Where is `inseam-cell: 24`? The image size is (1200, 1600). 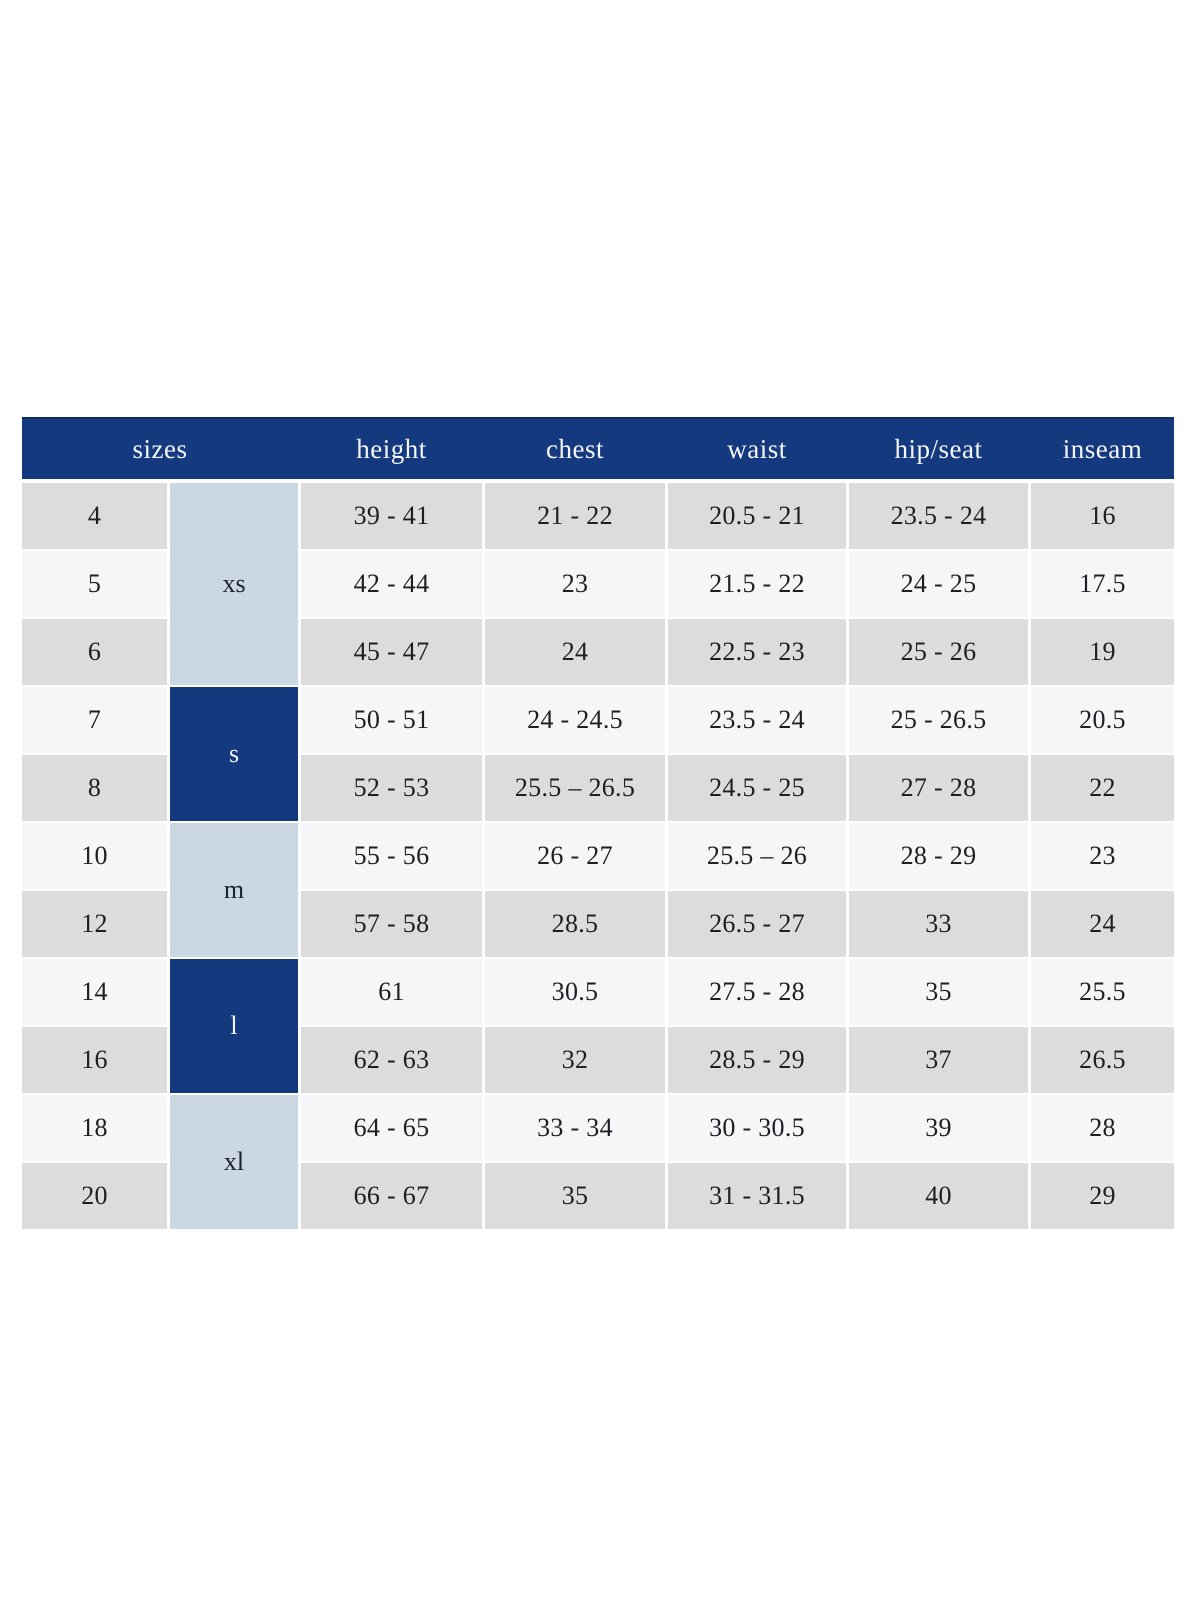
inseam-cell: 24 is located at coordinates (1102, 924).